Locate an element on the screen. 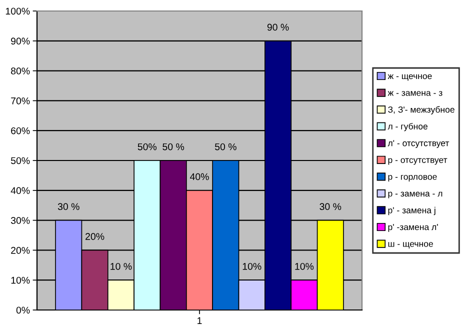  y-tick-label: 100% is located at coordinates (18, 11).